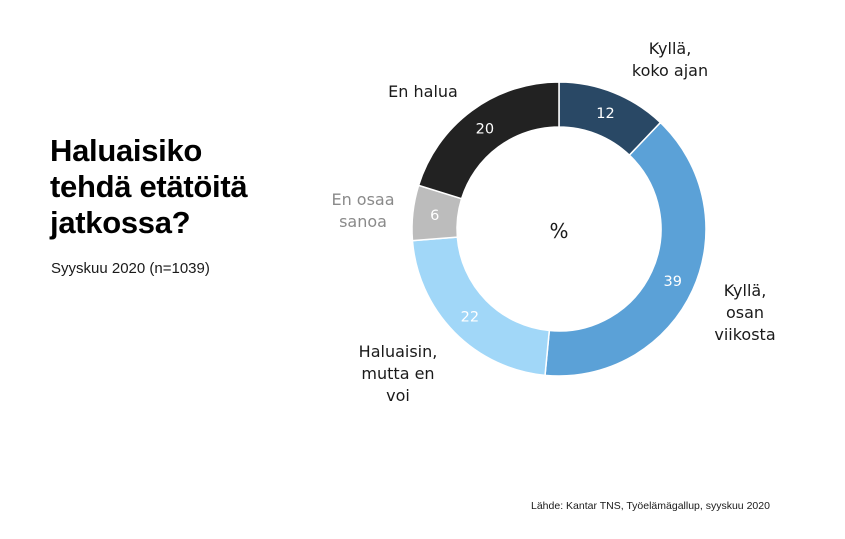  Describe the element at coordinates (672, 282) in the screenshot. I see `slice-value-label: 39` at that location.